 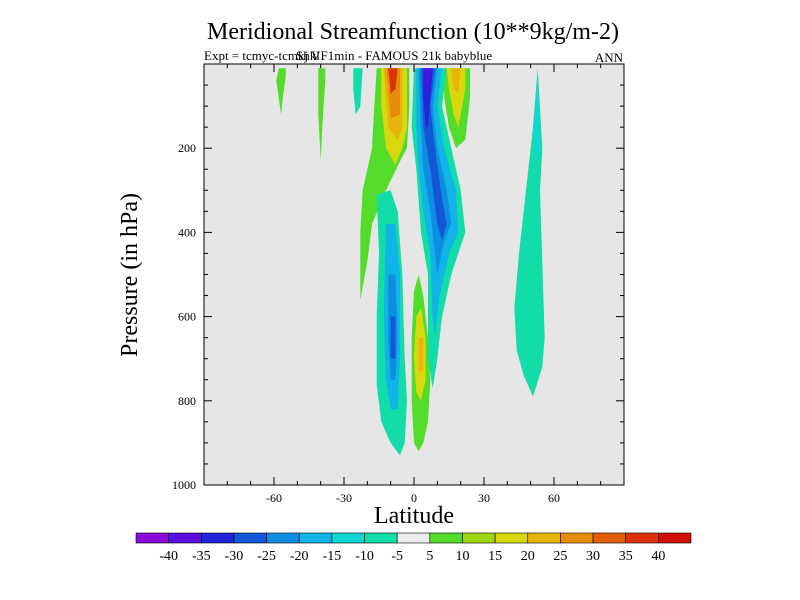 What do you see at coordinates (332, 556) in the screenshot?
I see `colorbar-label: -15` at bounding box center [332, 556].